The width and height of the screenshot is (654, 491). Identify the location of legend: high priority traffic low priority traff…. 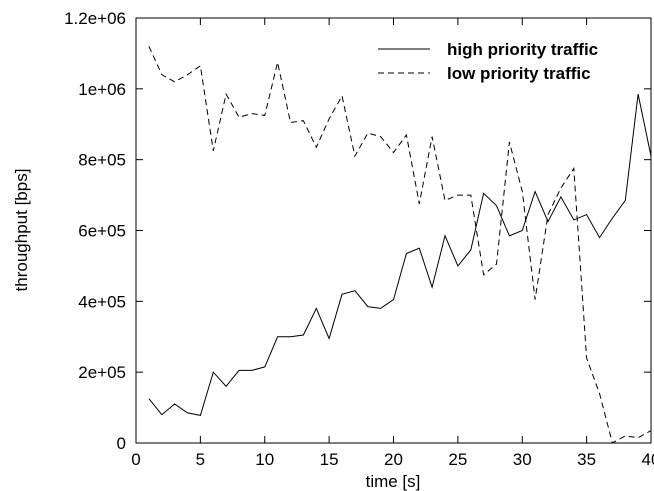
(488, 61).